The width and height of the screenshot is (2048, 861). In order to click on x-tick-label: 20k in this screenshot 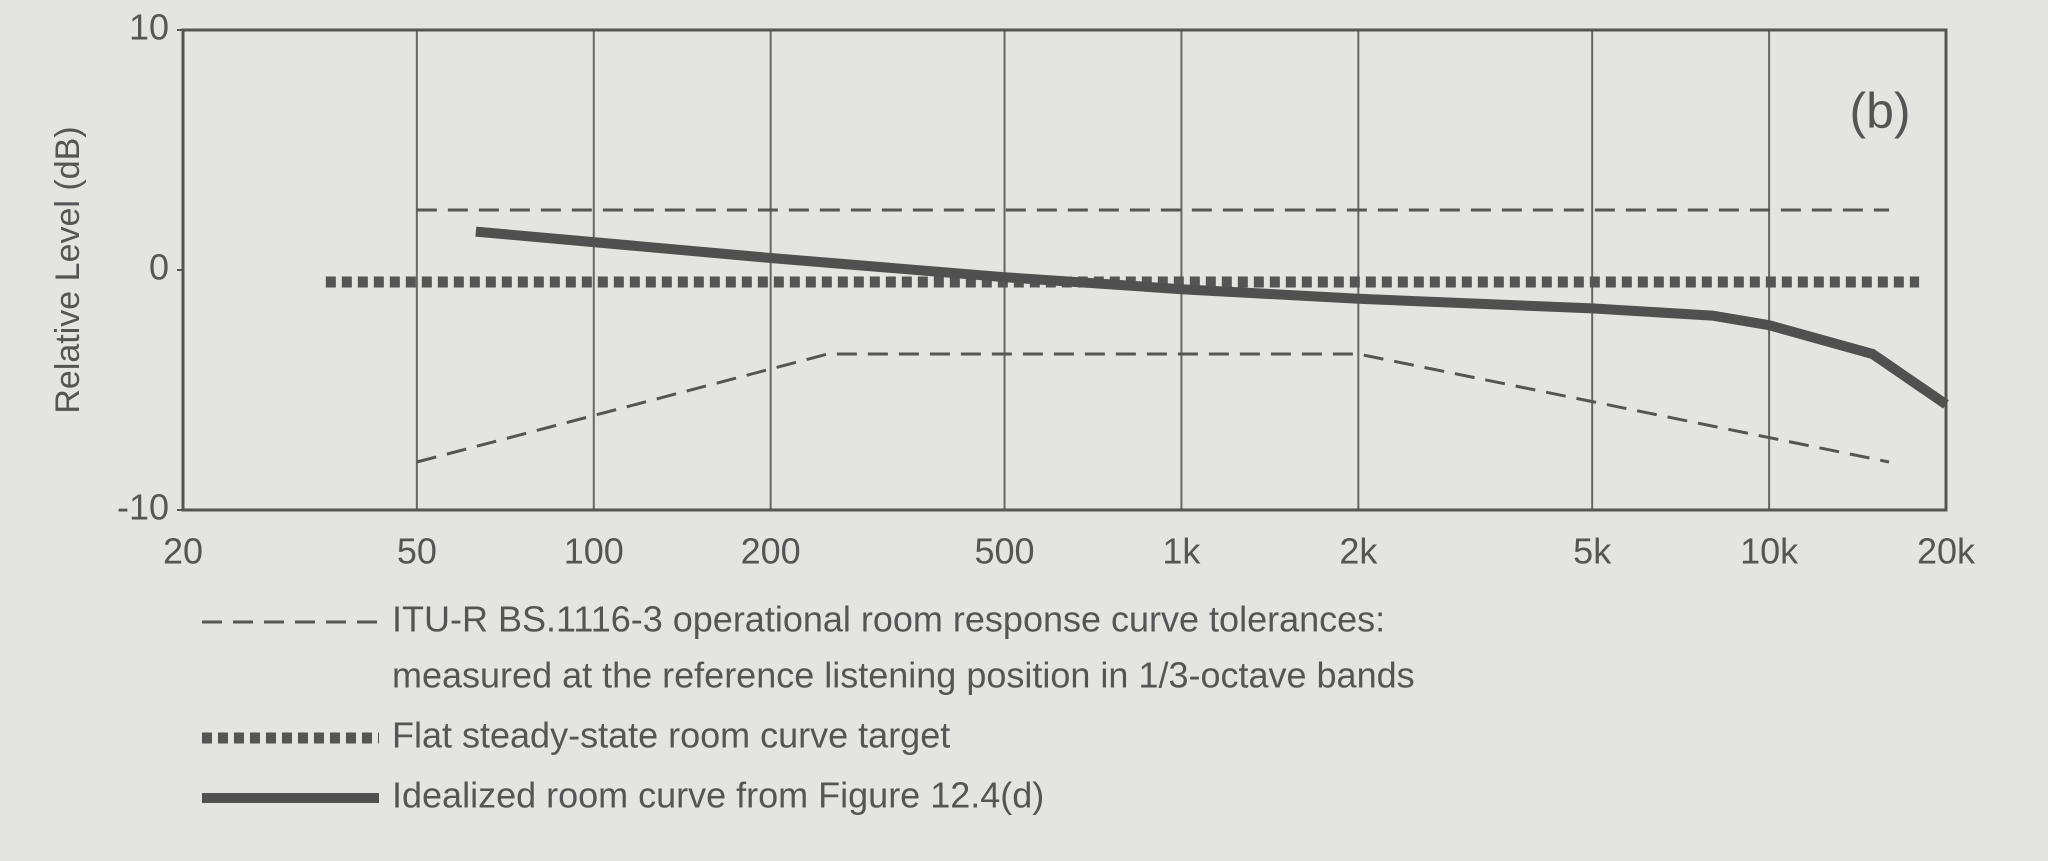, I will do `click(1946, 551)`.